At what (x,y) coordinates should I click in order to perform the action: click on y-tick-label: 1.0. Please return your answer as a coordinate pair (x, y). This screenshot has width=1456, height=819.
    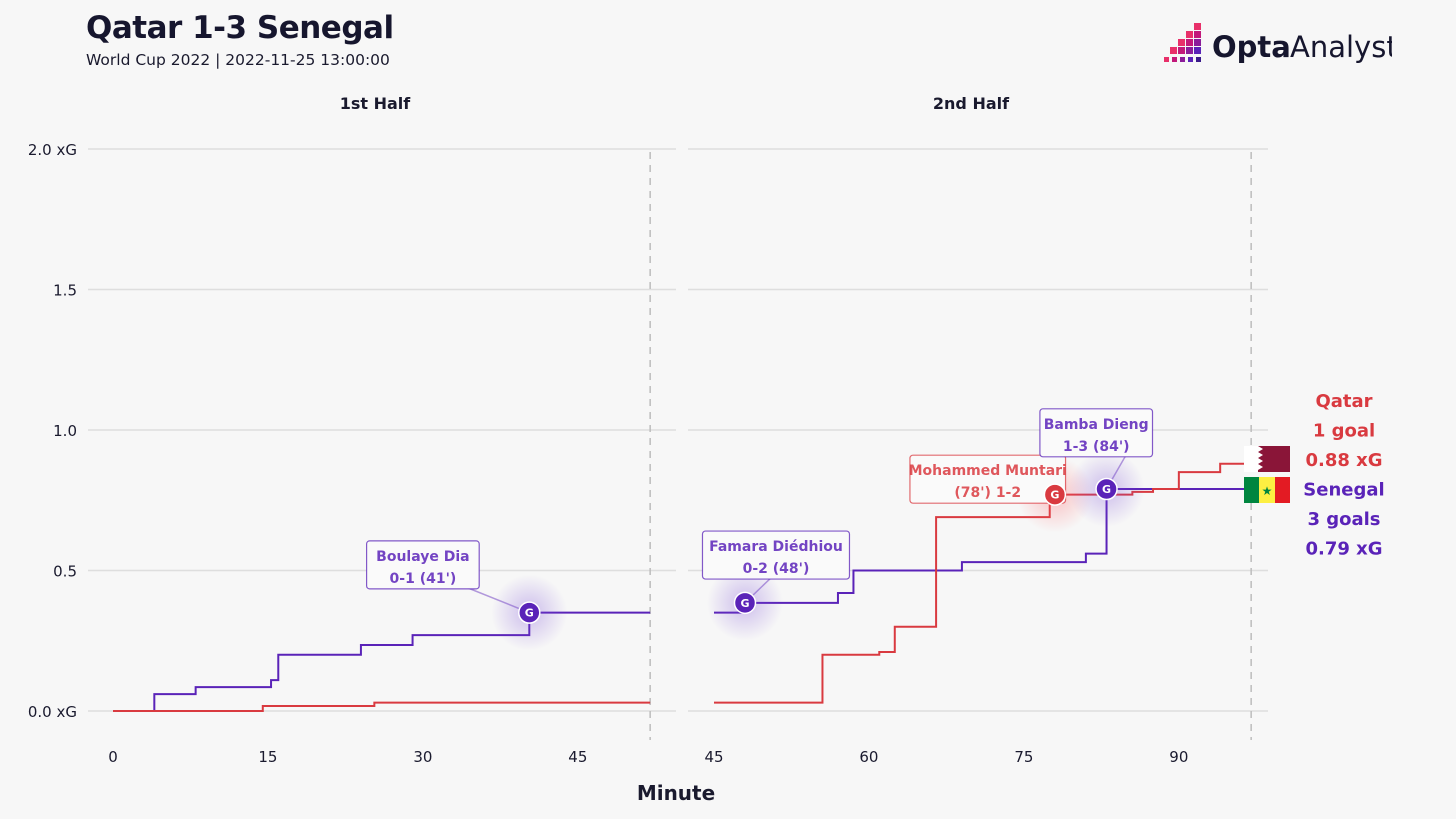
    Looking at the image, I should click on (65, 431).